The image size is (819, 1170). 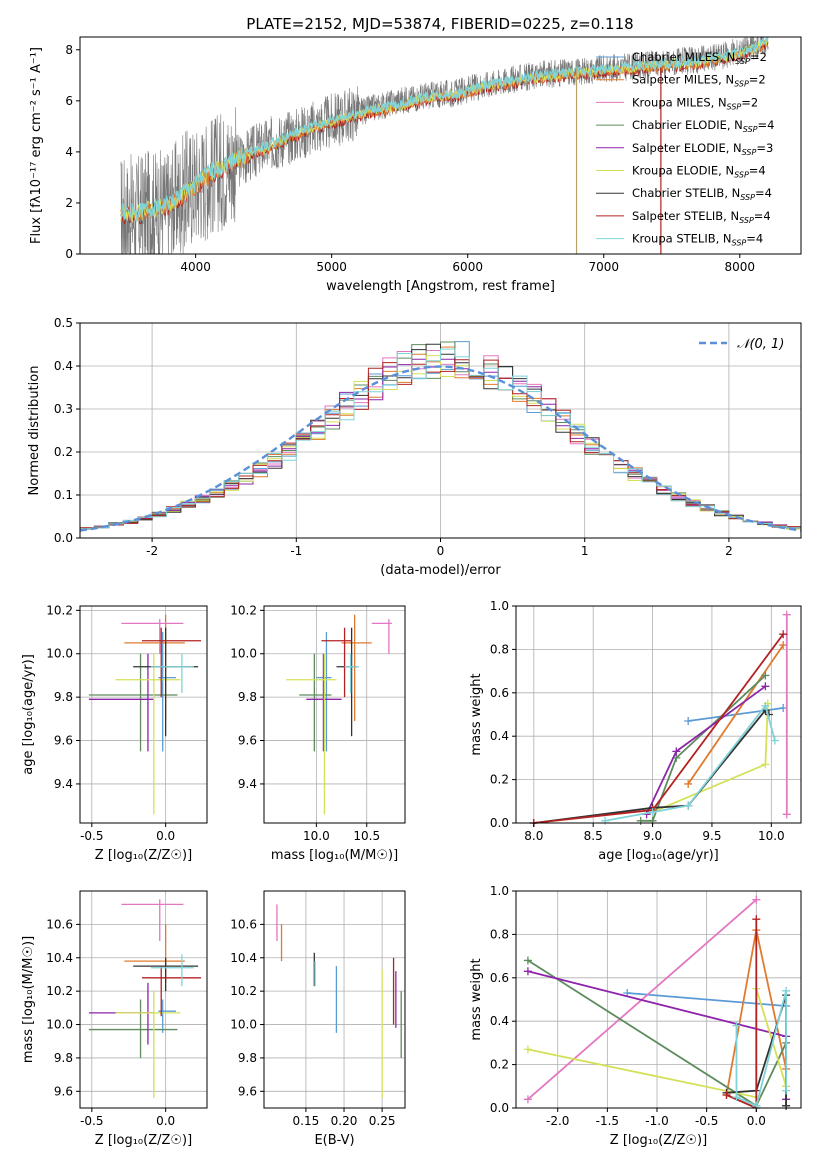 What do you see at coordinates (69, 203) in the screenshot?
I see `y-tick-label: 2` at bounding box center [69, 203].